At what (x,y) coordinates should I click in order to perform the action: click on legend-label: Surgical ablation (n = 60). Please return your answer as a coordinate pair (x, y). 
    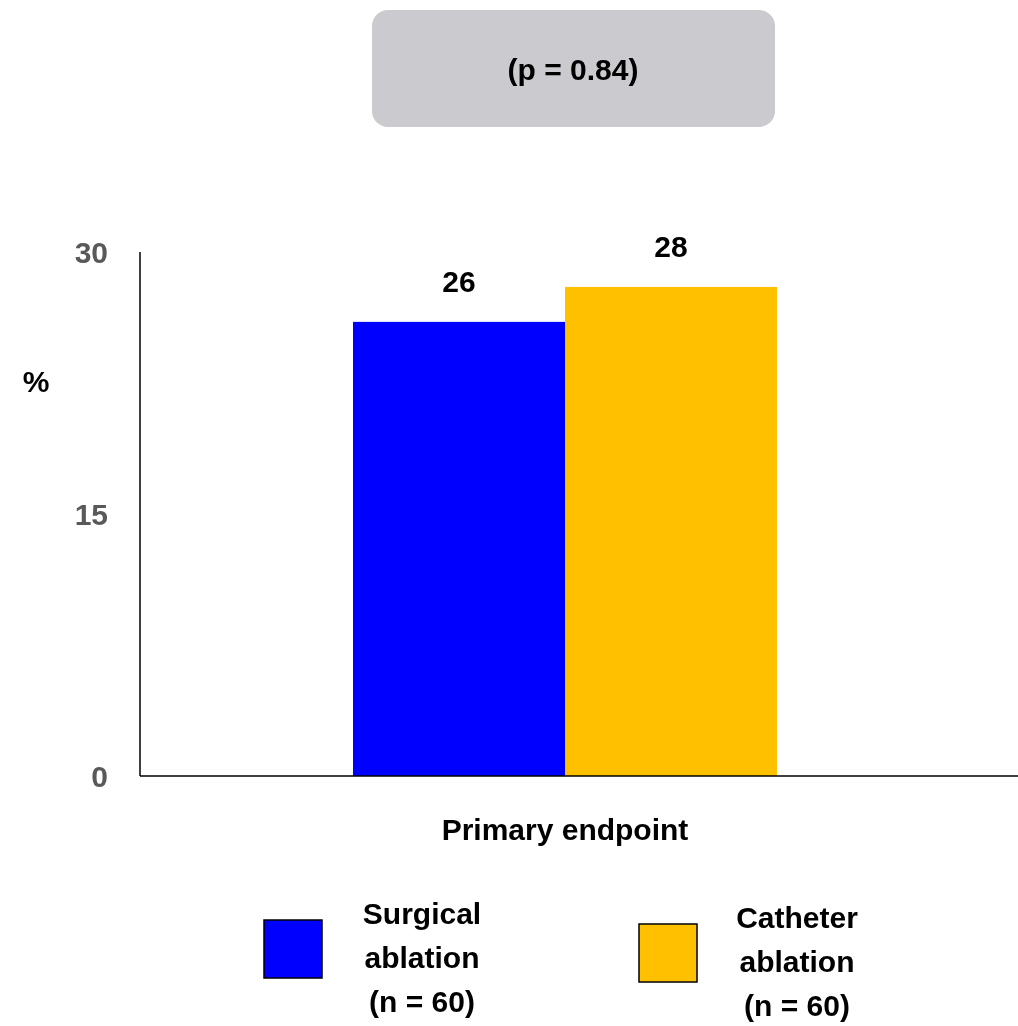
    Looking at the image, I should click on (422, 957).